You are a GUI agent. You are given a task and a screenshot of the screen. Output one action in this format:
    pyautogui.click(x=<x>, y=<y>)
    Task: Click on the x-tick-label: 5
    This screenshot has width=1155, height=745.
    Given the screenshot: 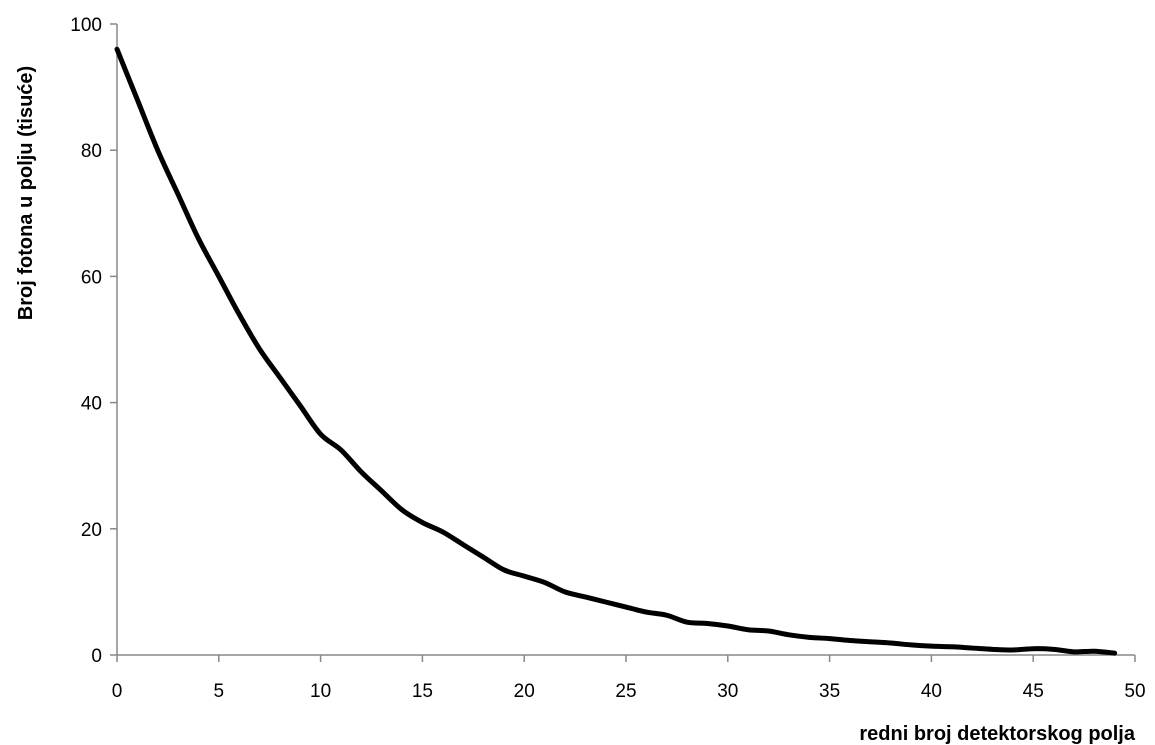 What is the action you would take?
    pyautogui.click(x=219, y=691)
    